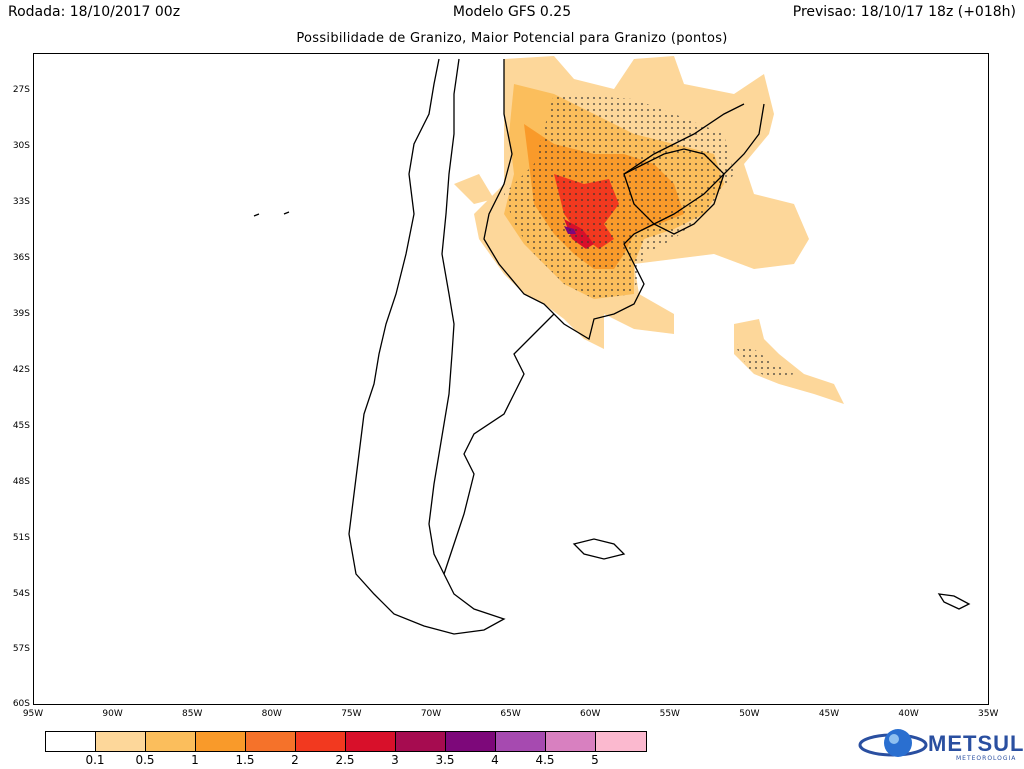 This screenshot has width=1024, height=769. What do you see at coordinates (649, 236) in the screenshot?
I see `hail-dots` at bounding box center [649, 236].